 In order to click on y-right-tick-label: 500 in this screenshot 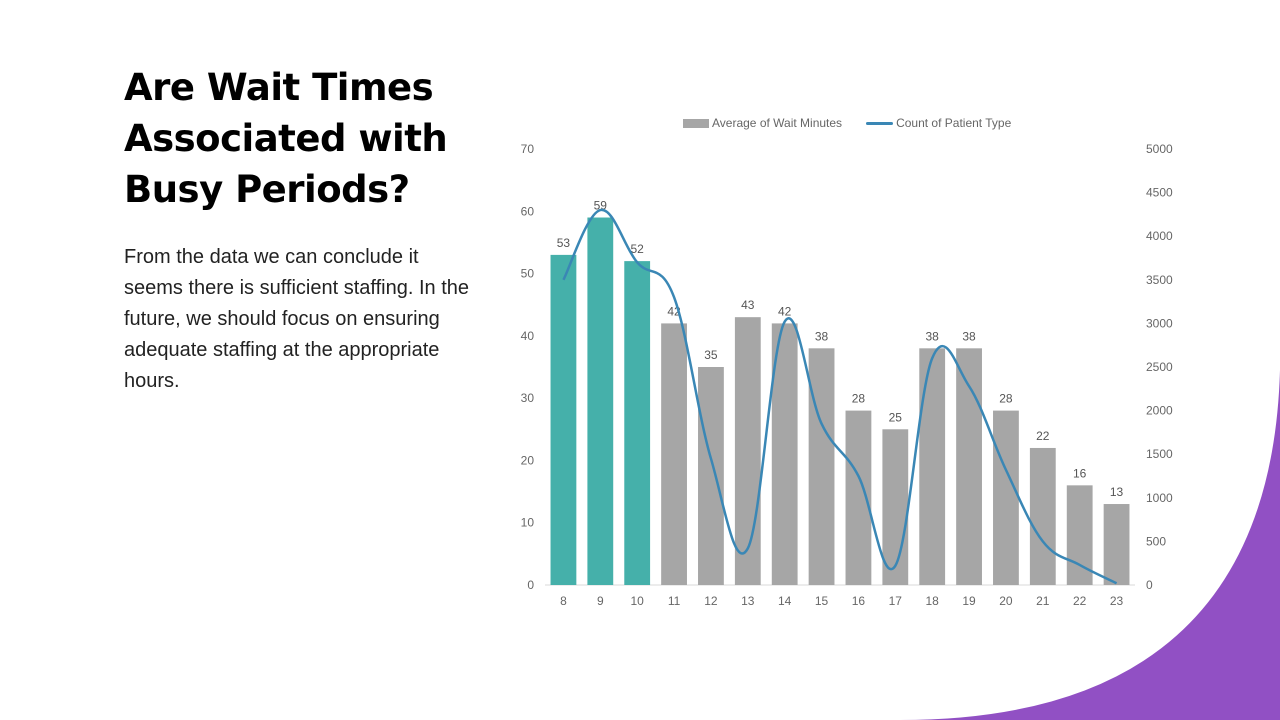, I will do `click(1156, 541)`.